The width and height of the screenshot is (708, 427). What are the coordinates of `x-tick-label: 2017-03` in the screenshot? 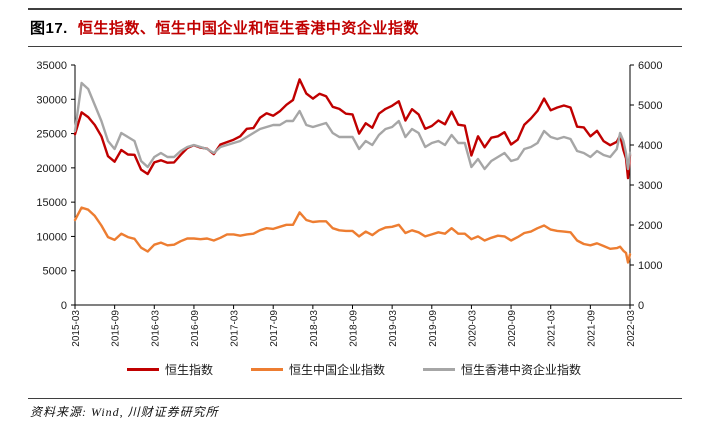 It's located at (235, 328).